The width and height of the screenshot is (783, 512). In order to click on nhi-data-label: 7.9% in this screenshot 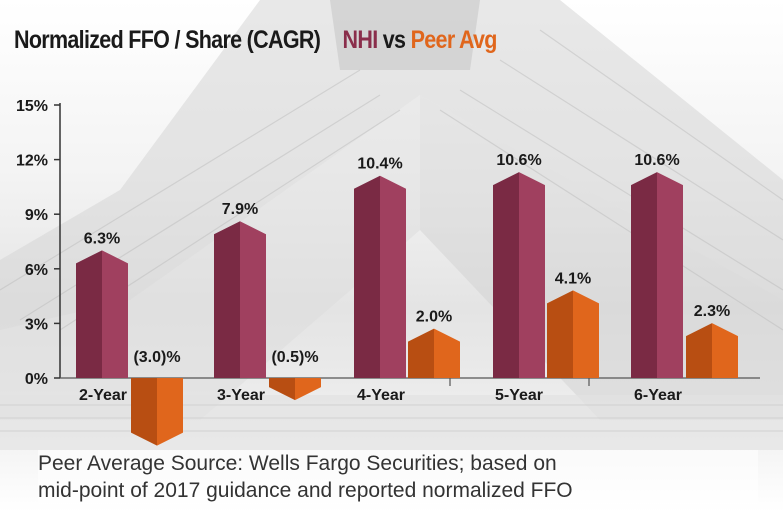, I will do `click(240, 209)`.